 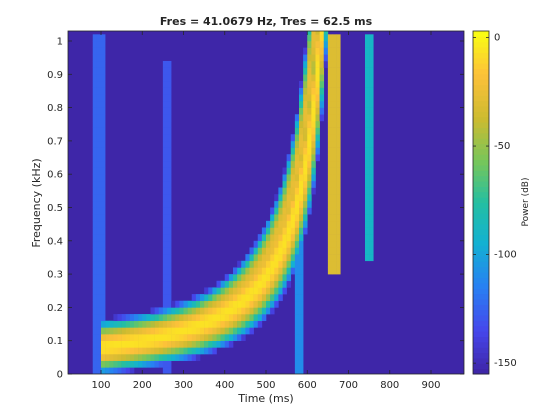 What do you see at coordinates (505, 255) in the screenshot?
I see `colorbar-tick-label: -100` at bounding box center [505, 255].